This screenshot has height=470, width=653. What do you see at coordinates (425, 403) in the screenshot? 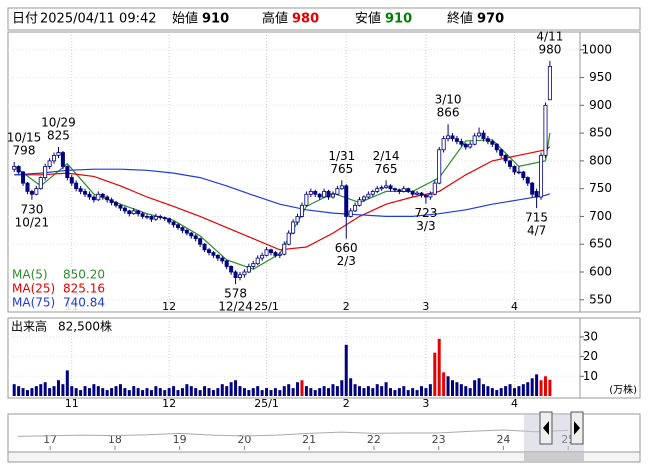
I see `x-tick-label: 3` at bounding box center [425, 403].